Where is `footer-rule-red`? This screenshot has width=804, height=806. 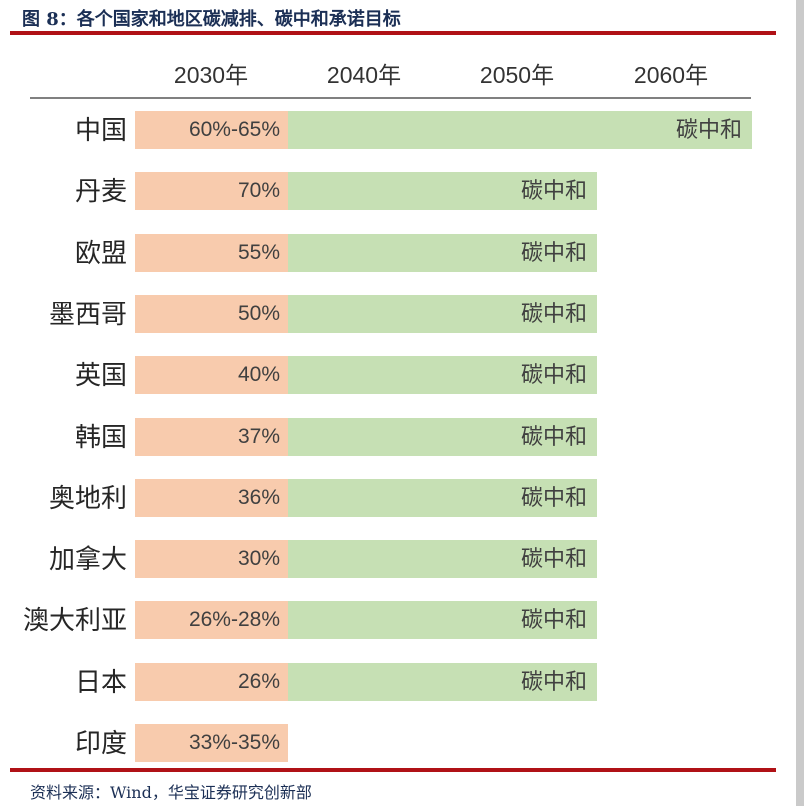
footer-rule-red is located at coordinates (393, 770).